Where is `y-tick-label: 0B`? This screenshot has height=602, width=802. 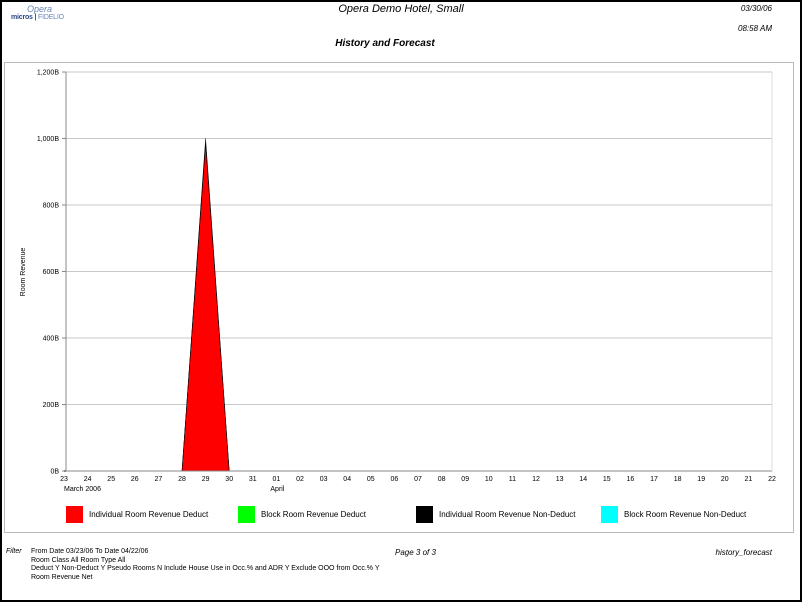
y-tick-label: 0B is located at coordinates (54, 472).